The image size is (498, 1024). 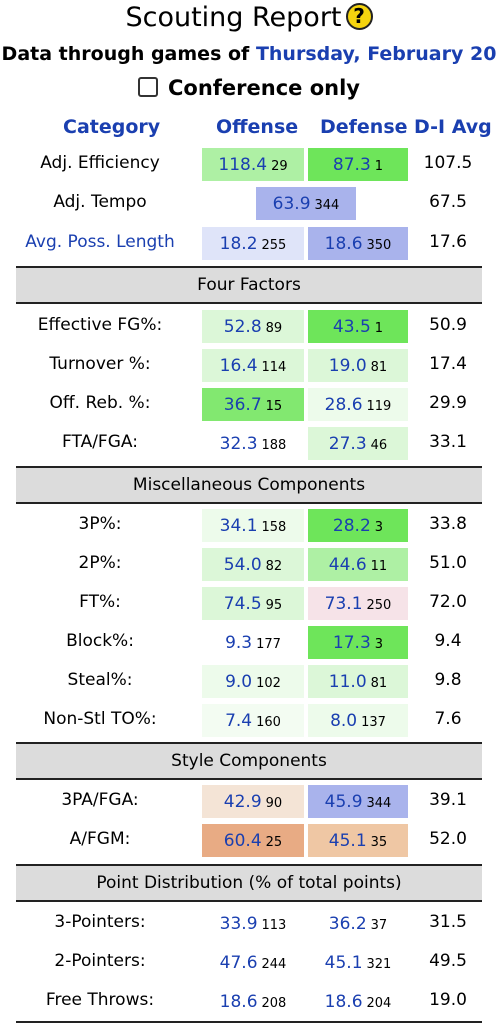 I want to click on offense-cell: 7.4 160, so click(x=253, y=720).